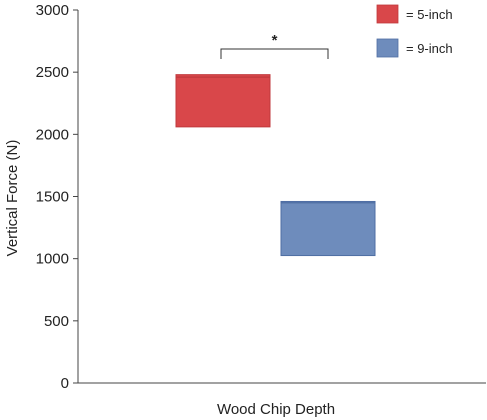 The width and height of the screenshot is (487, 420). What do you see at coordinates (275, 40) in the screenshot?
I see `significance-star: *` at bounding box center [275, 40].